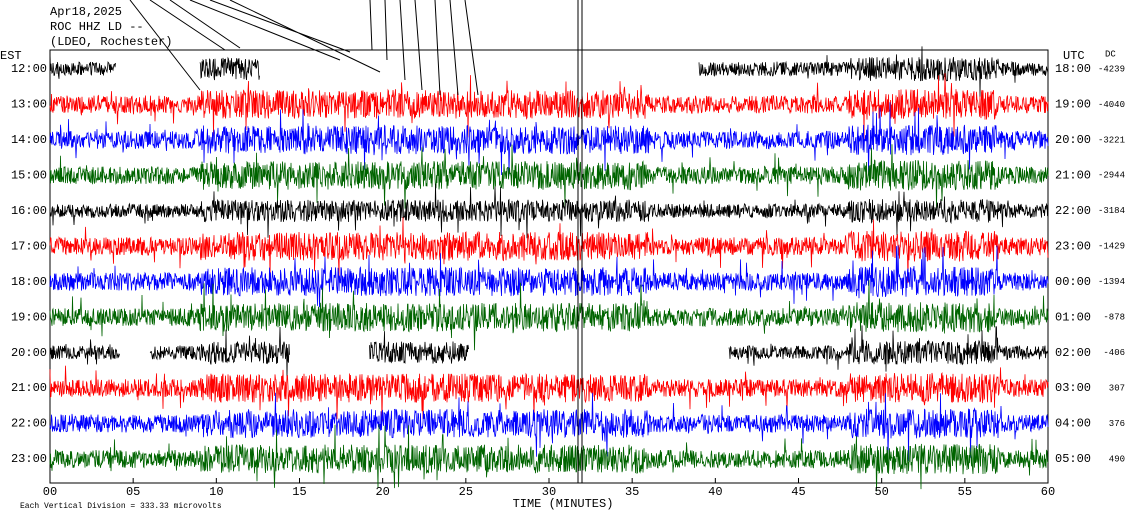  Describe the element at coordinates (50, 492) in the screenshot. I see `x-tick-label: 00` at that location.